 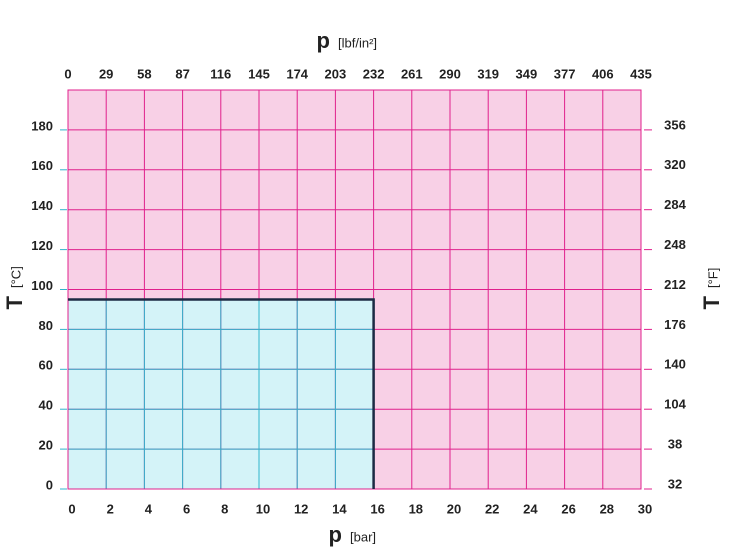 What do you see at coordinates (323, 40) in the screenshot?
I see `top-axis-title: p` at bounding box center [323, 40].